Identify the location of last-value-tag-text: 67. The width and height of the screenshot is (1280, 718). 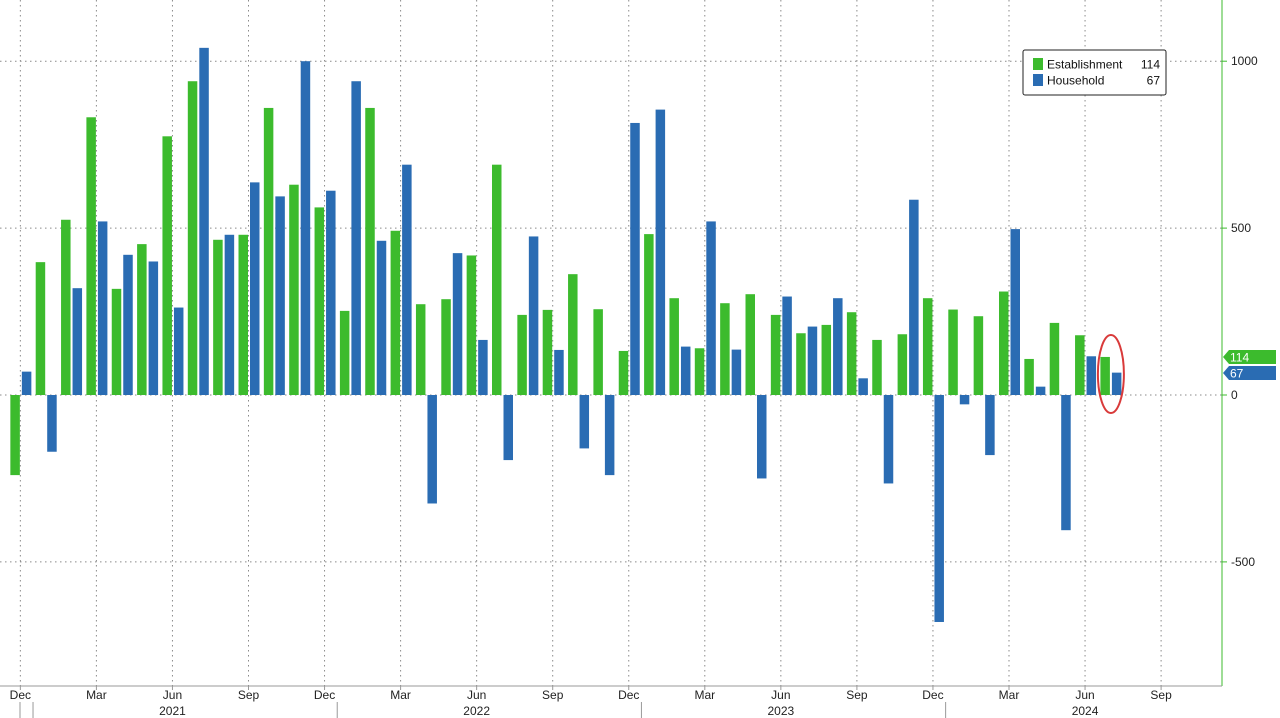
(1237, 374).